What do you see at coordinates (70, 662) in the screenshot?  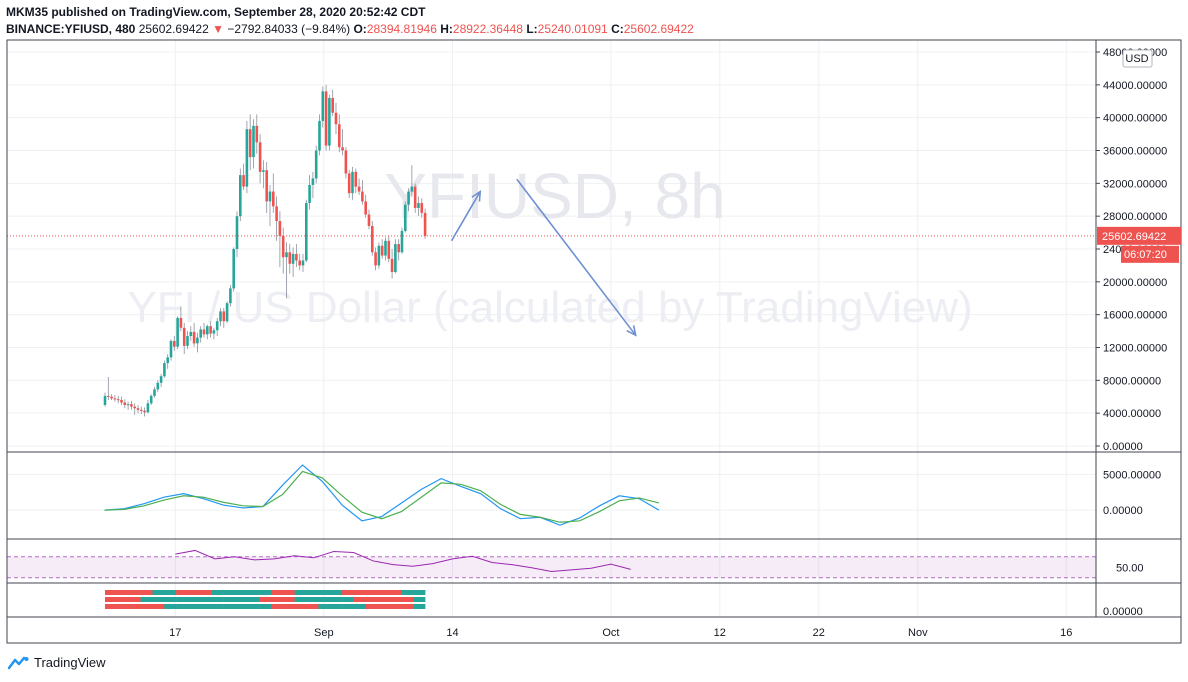 I see `footer-brand-label: TradingView` at bounding box center [70, 662].